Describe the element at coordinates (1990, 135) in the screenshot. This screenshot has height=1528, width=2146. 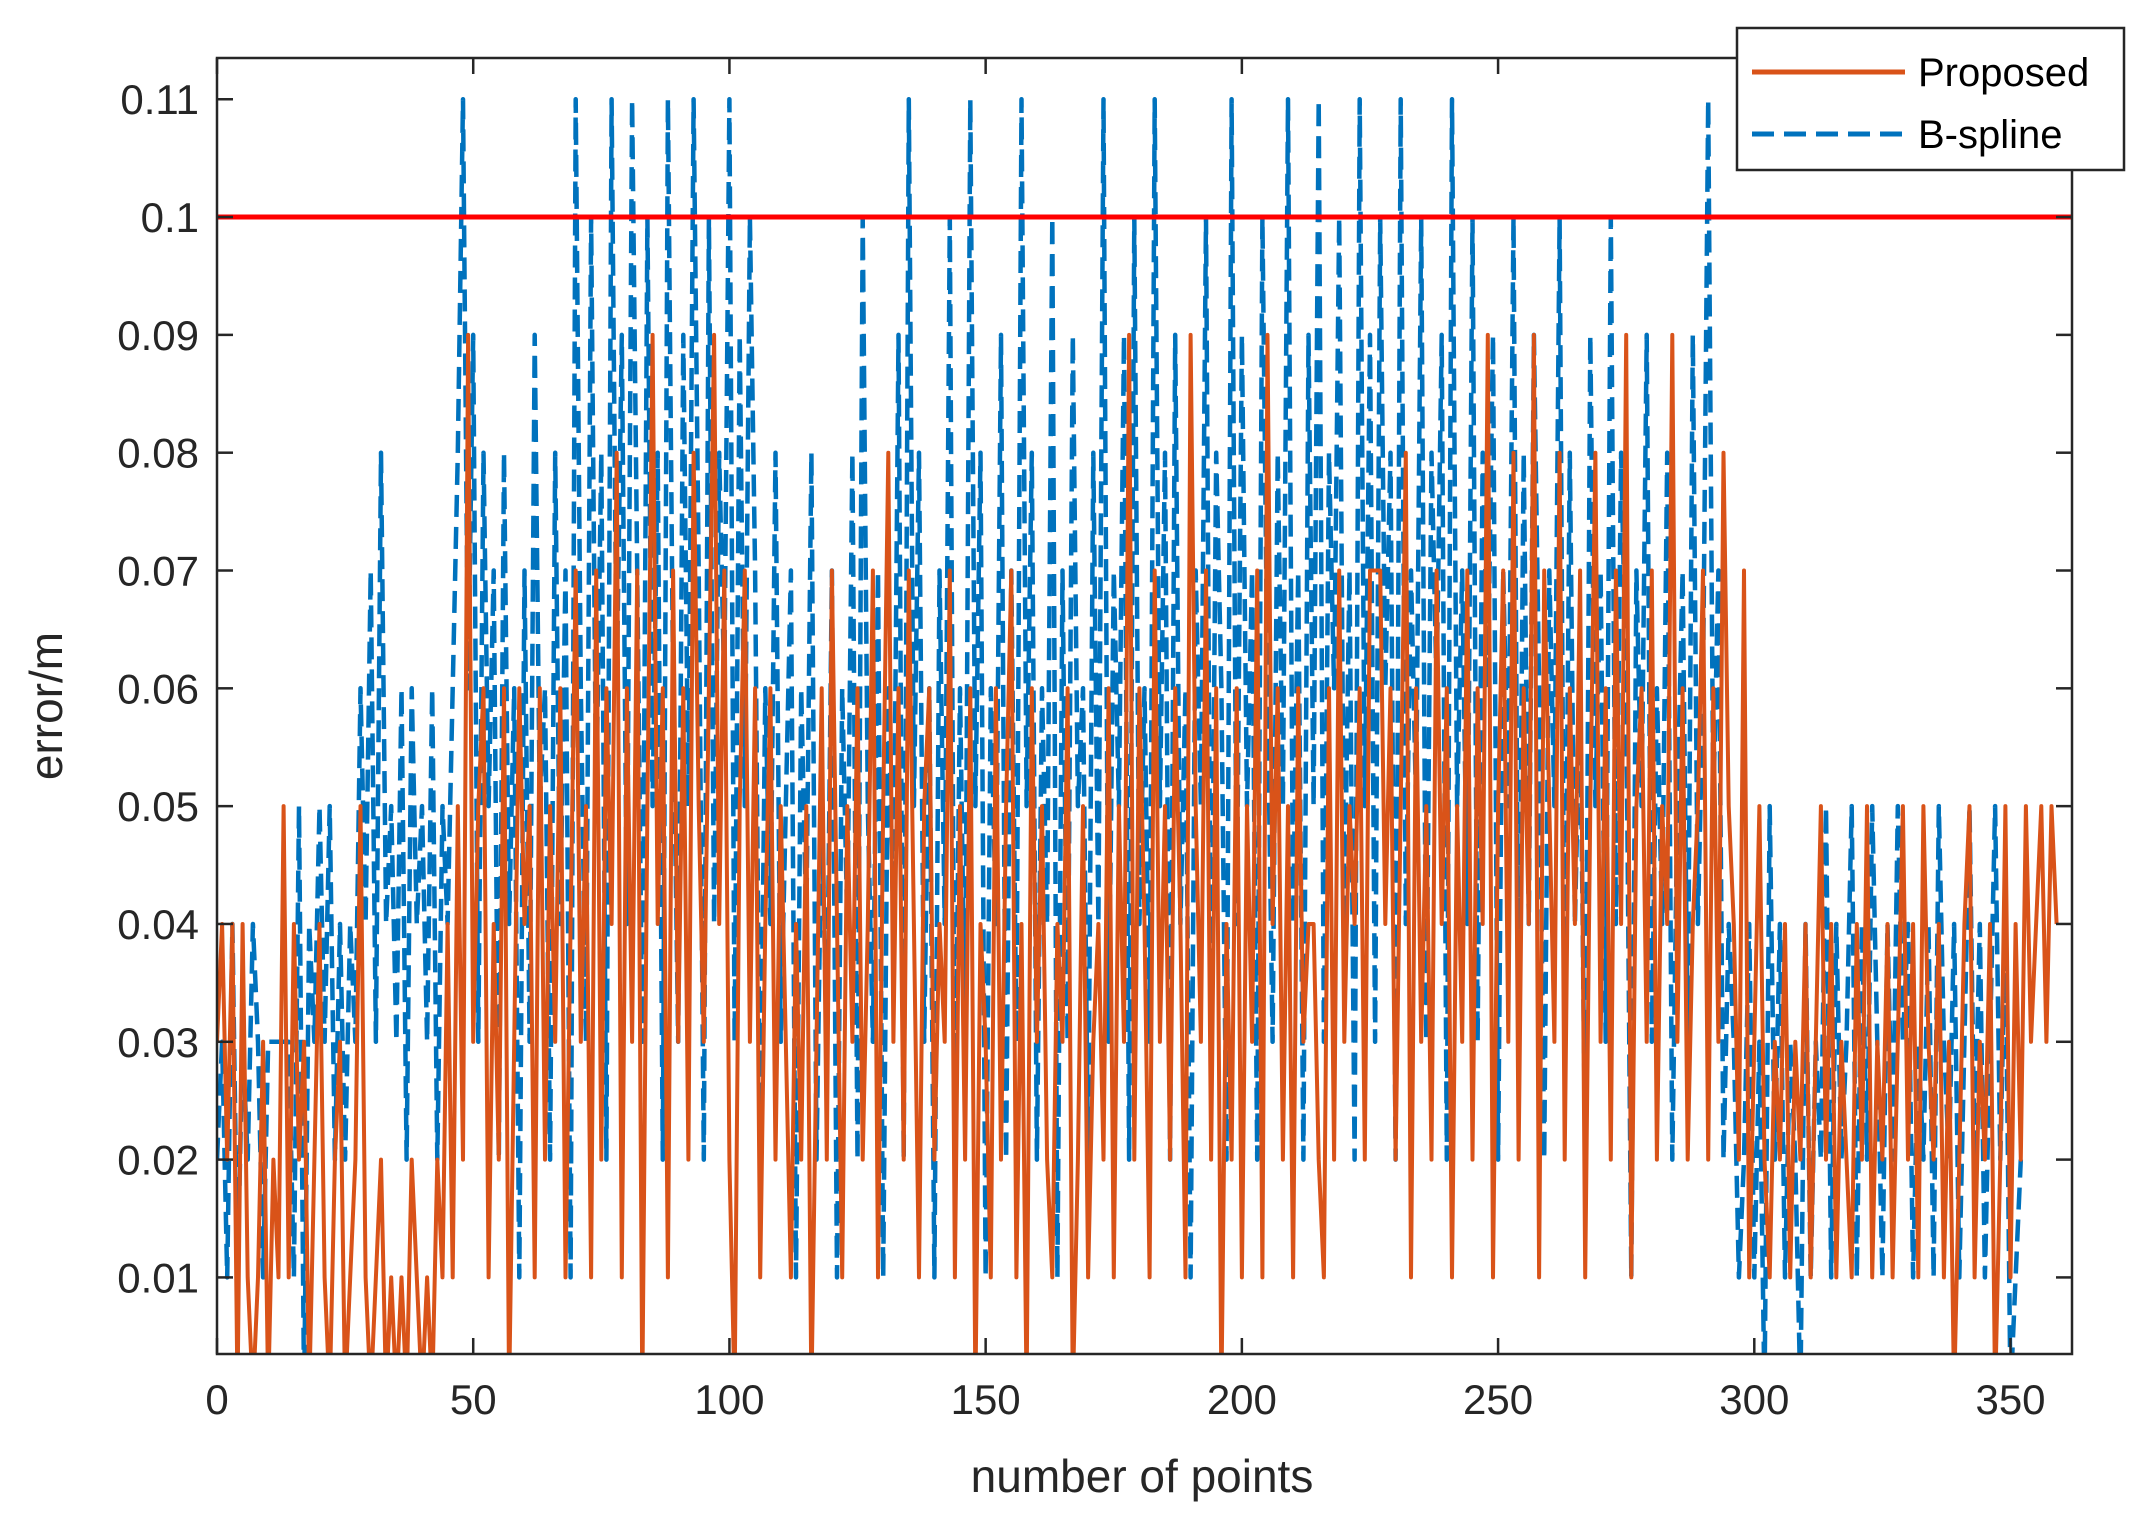
I see `legend-label-bspline: B-spline` at that location.